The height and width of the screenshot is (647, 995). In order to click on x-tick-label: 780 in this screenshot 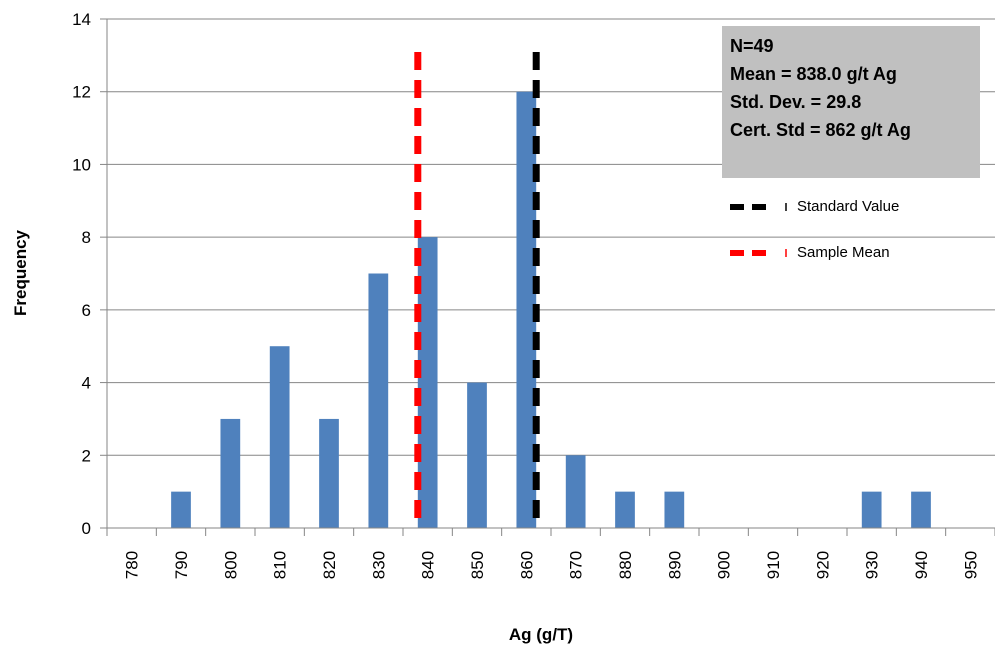, I will do `click(132, 565)`.